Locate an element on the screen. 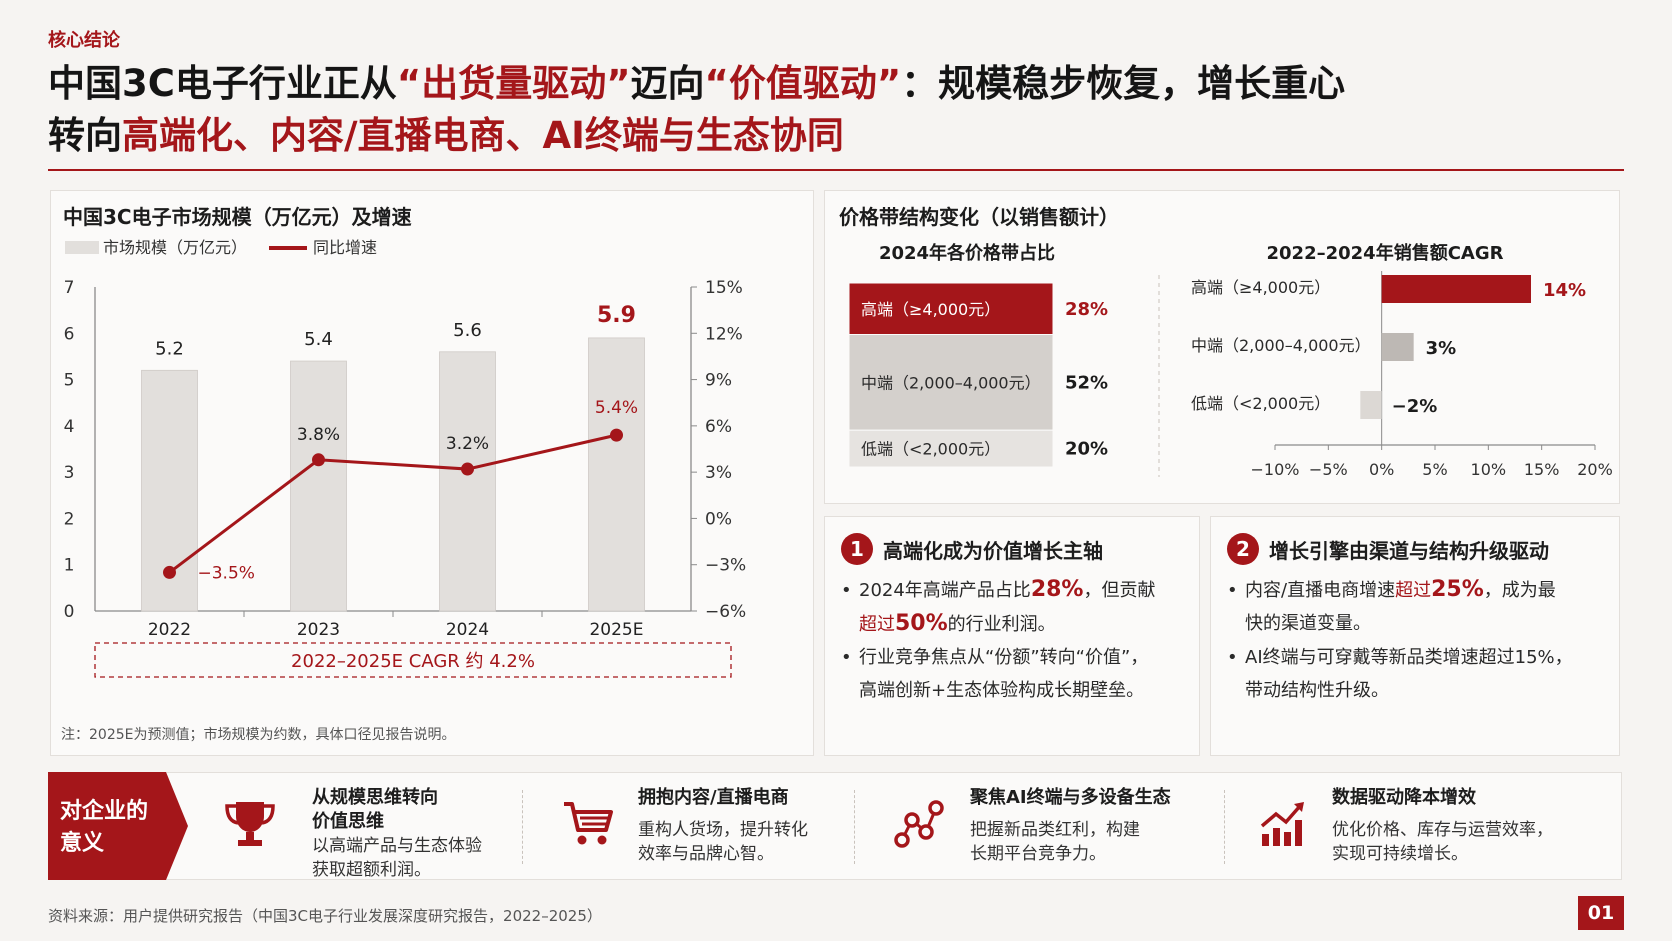 Image resolution: width=1672 pixels, height=941 pixels. x-tick-label: 10% is located at coordinates (1489, 469).